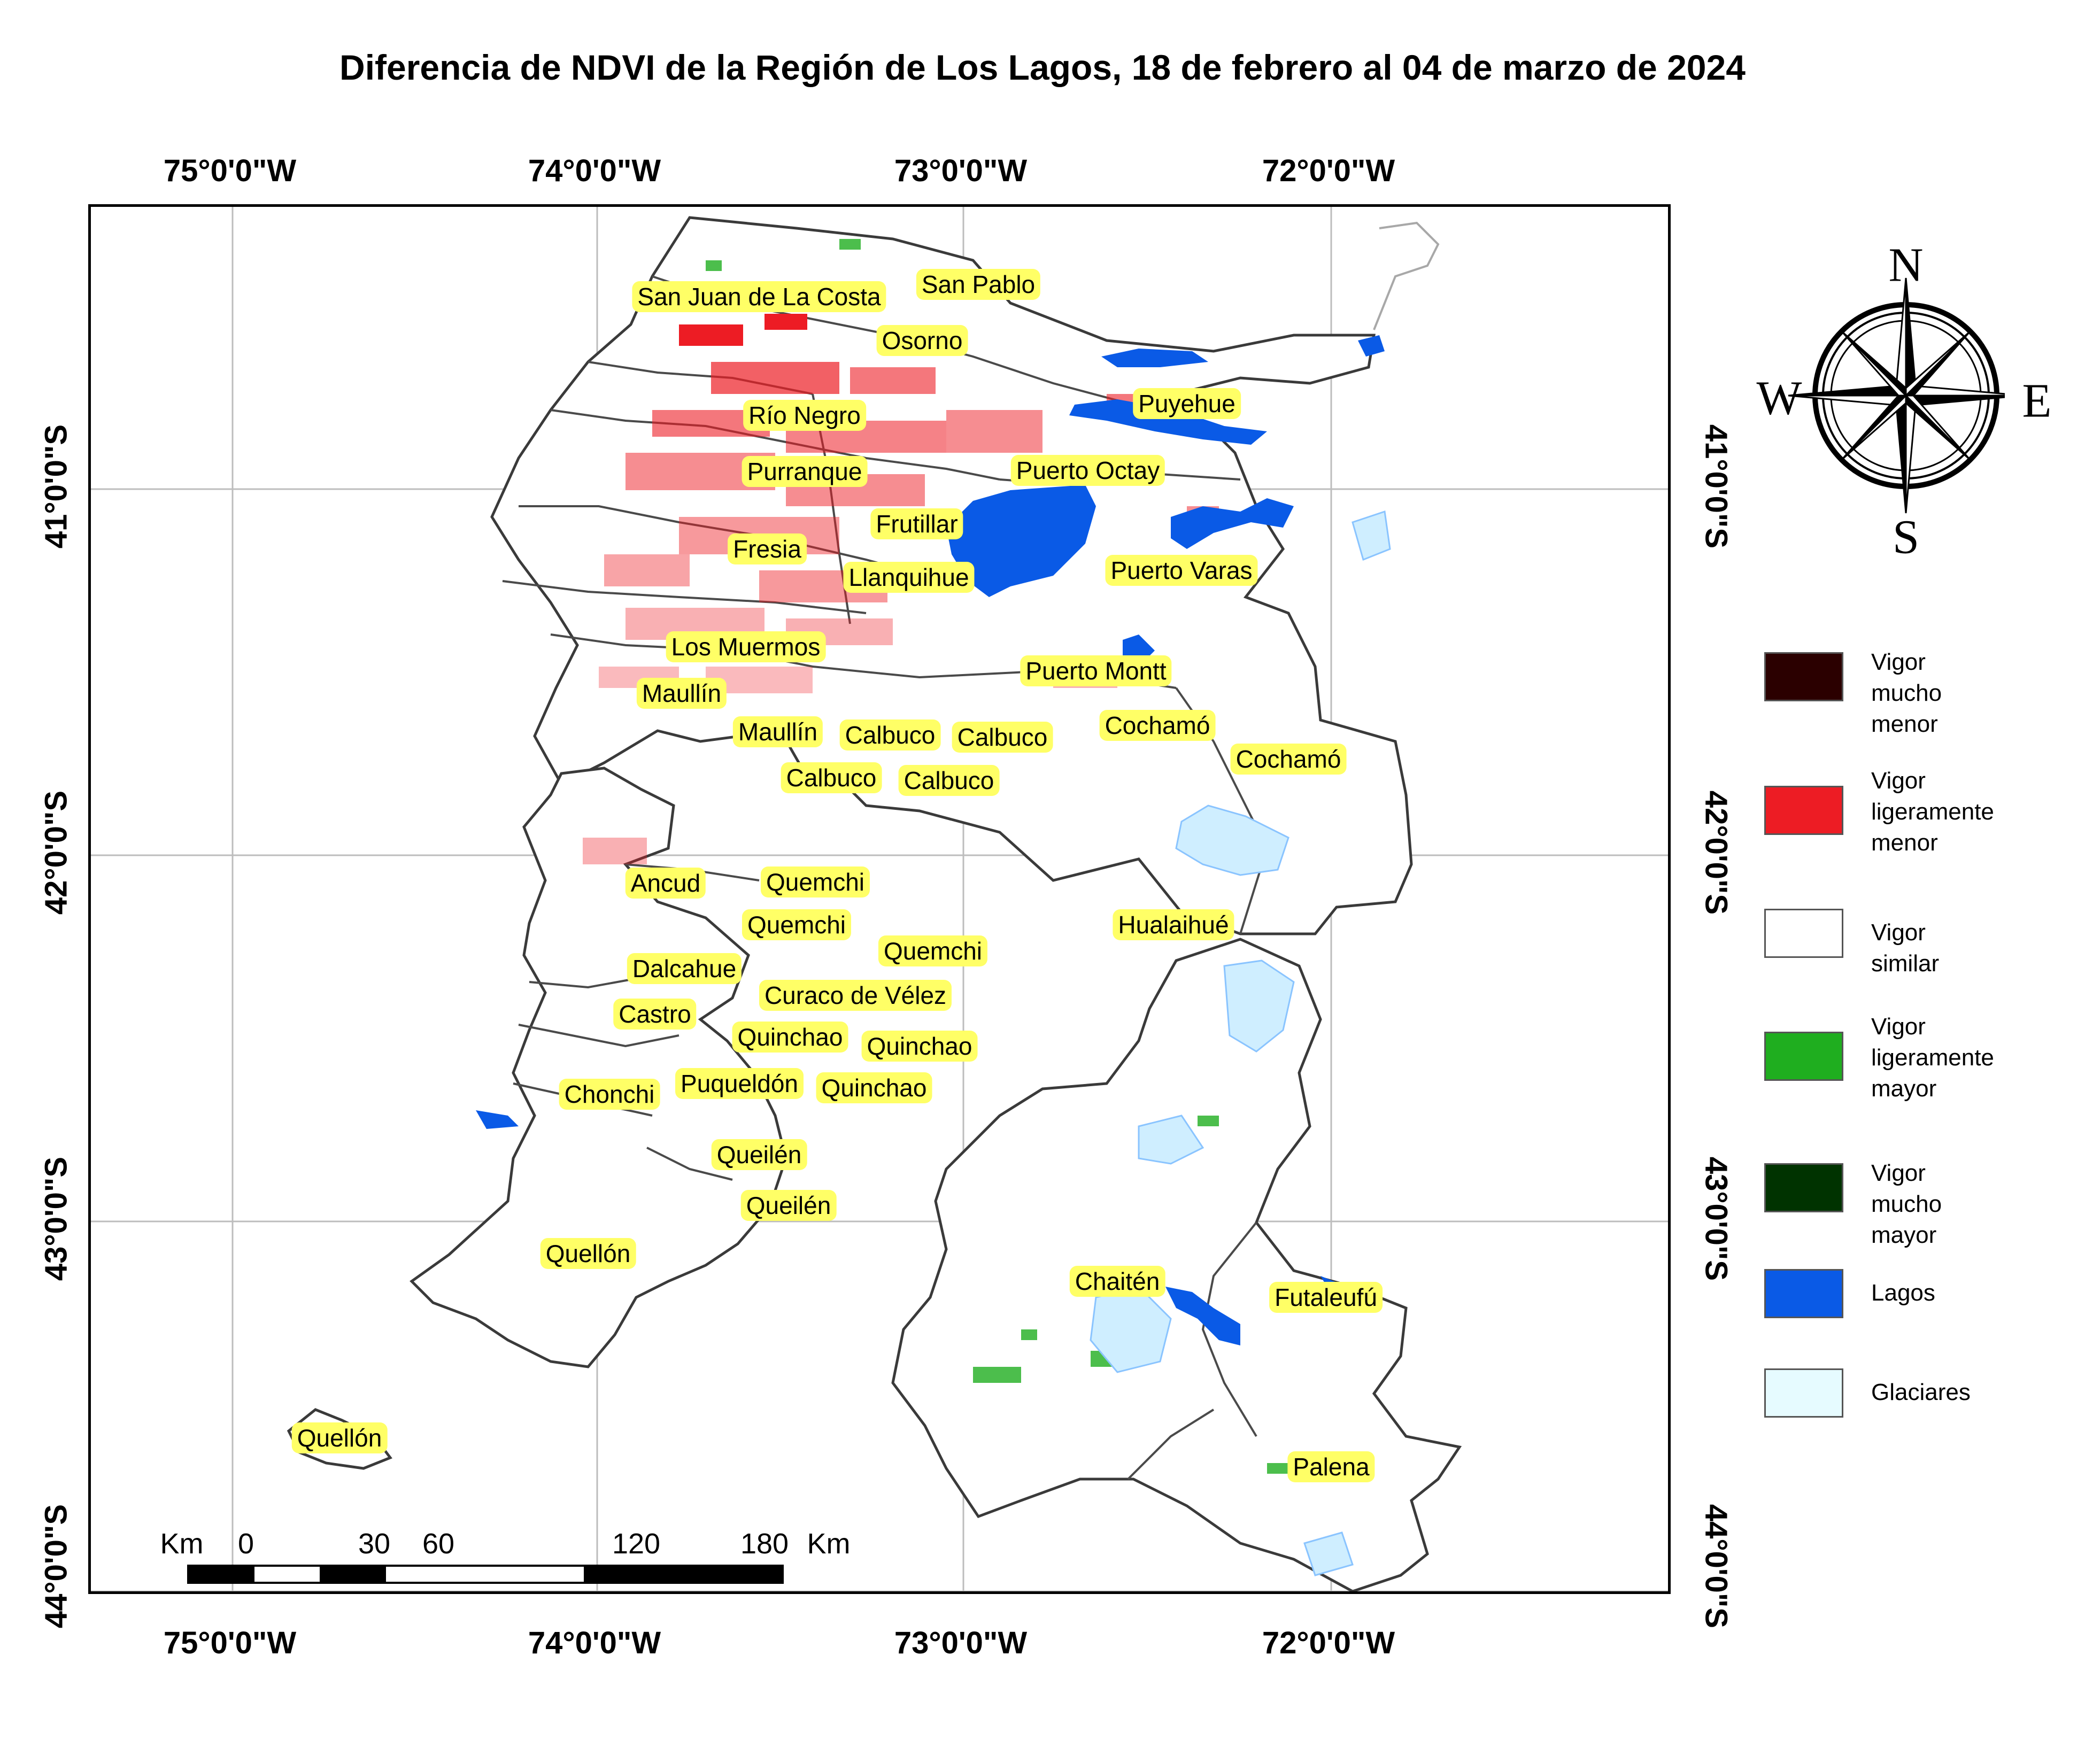  What do you see at coordinates (655, 1015) in the screenshot?
I see `place-label: Castro` at bounding box center [655, 1015].